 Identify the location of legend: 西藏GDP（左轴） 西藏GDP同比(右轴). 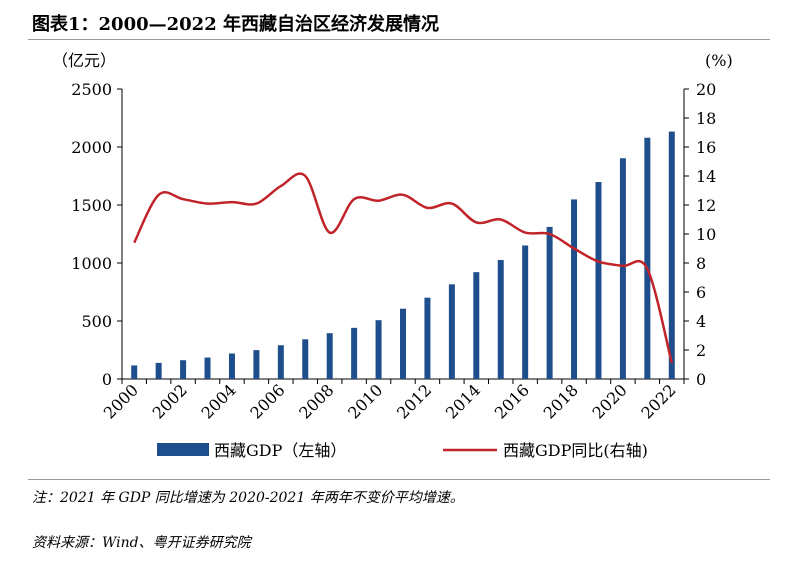
(402, 450).